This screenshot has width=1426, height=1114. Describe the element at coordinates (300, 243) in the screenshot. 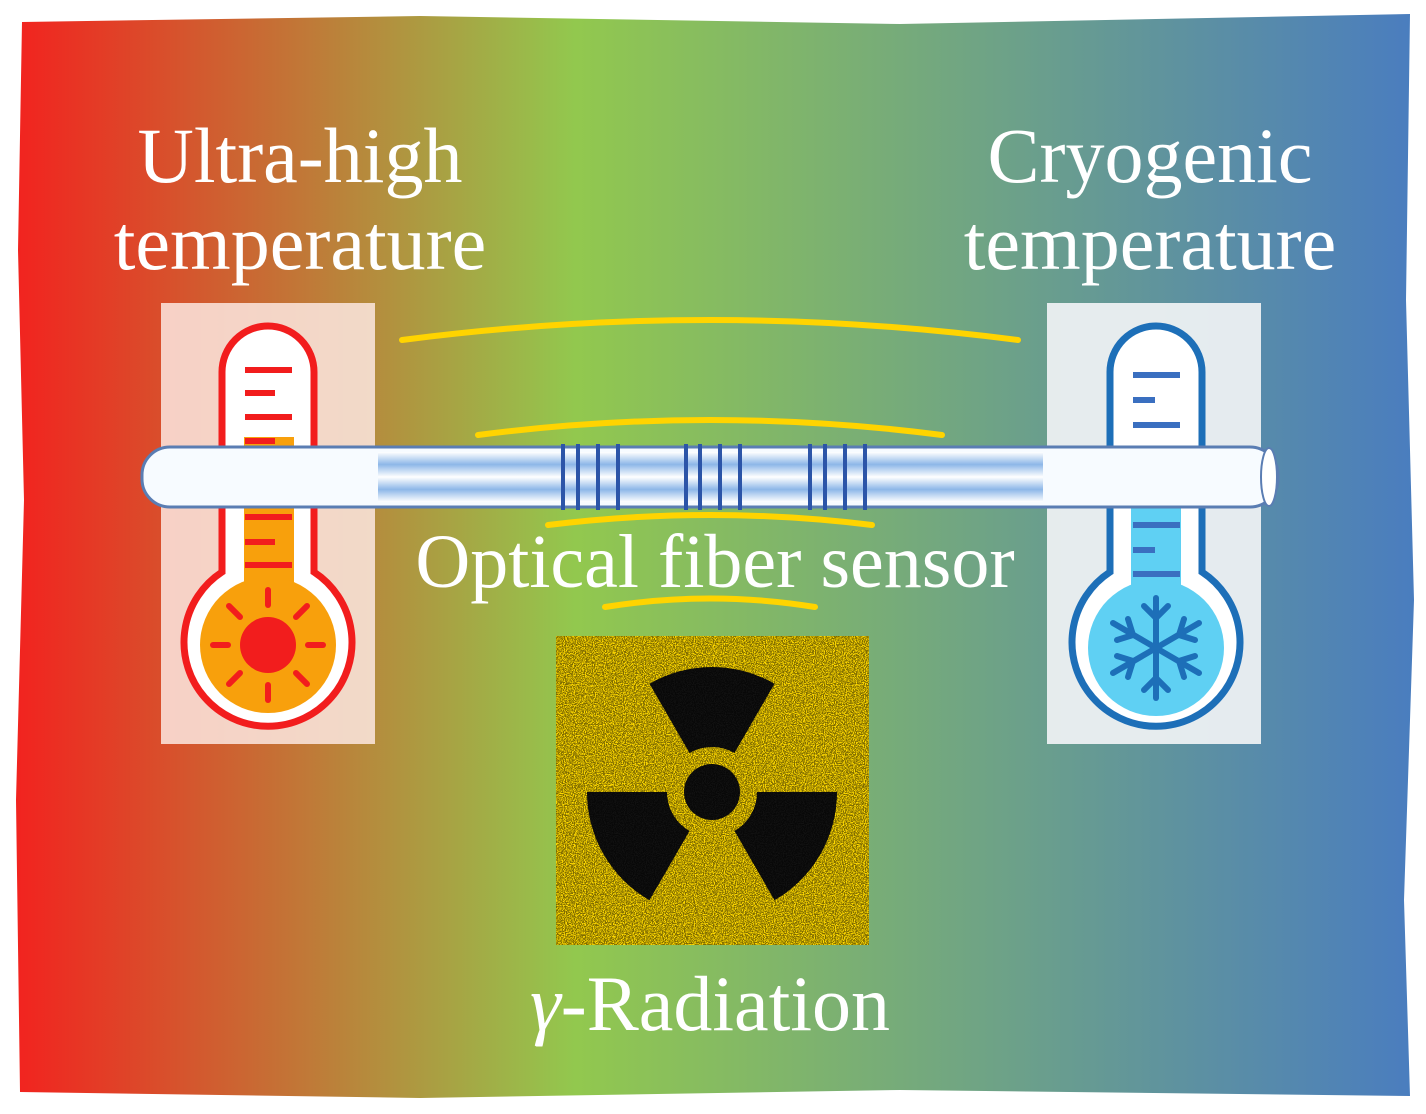

I see `hot-label-line2: temperature` at that location.